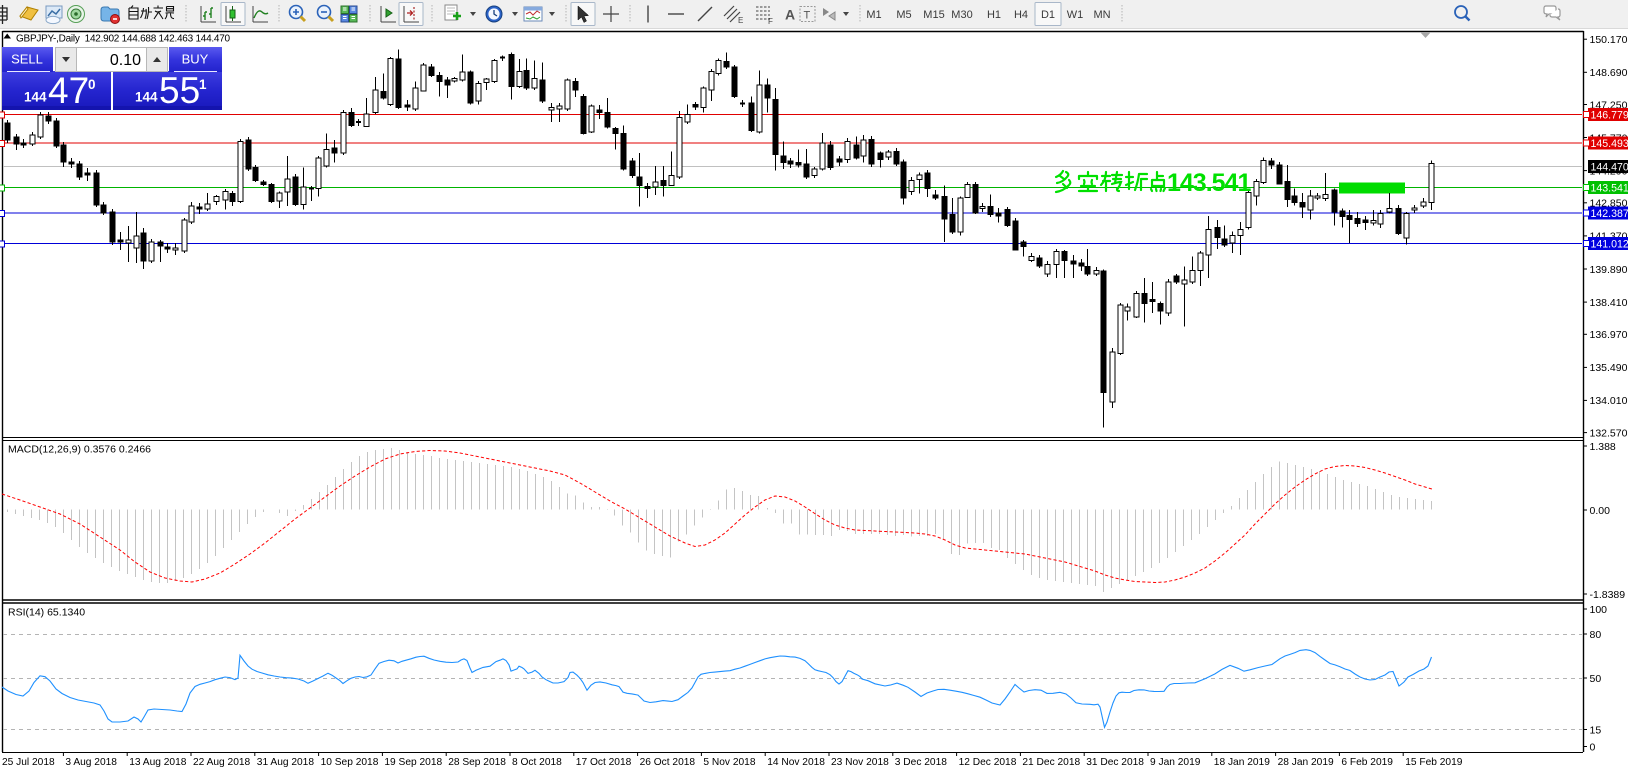 The height and width of the screenshot is (773, 1628). What do you see at coordinates (604, 762) in the screenshot?
I see `svg-text: 17 Oct 2018` at bounding box center [604, 762].